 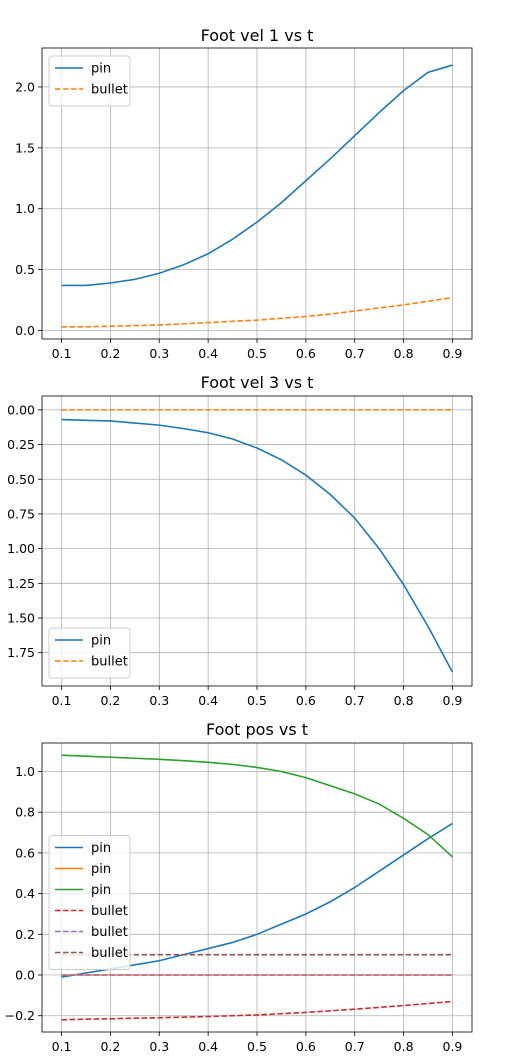 I want to click on y-tick-label: 0.4, so click(x=25, y=893).